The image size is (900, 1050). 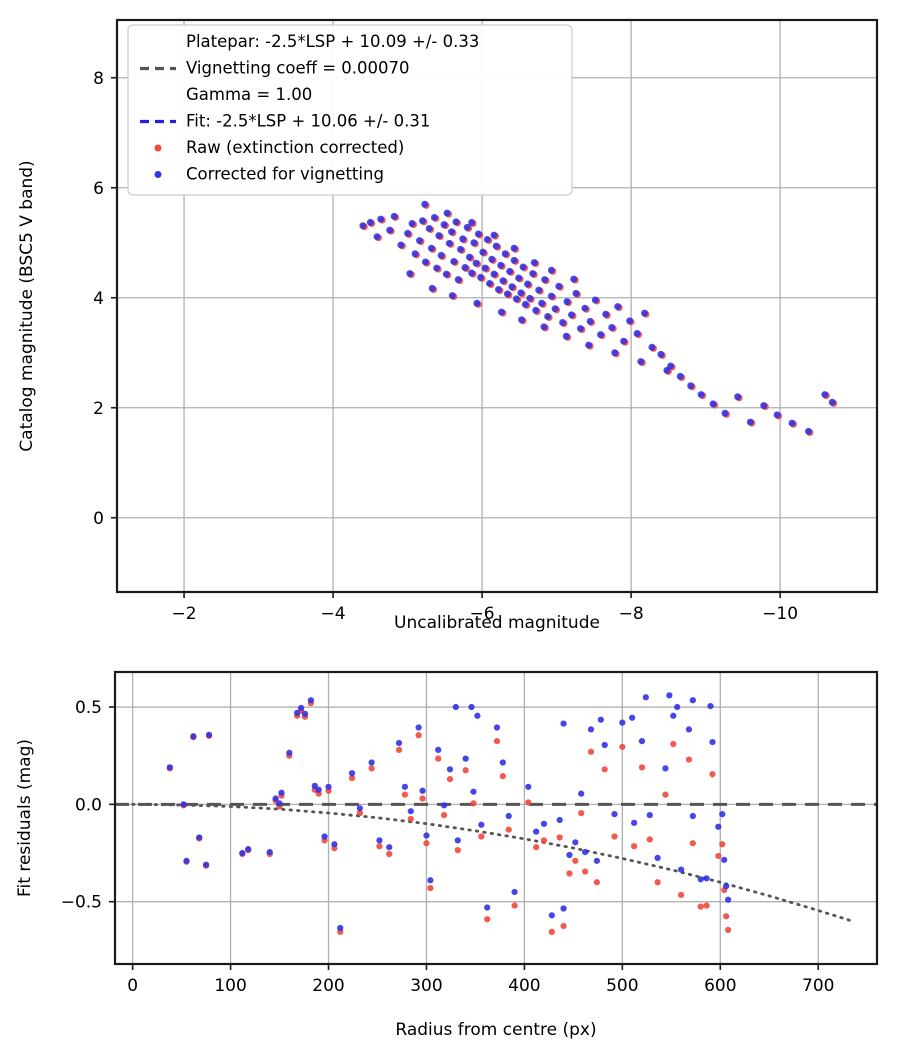 I want to click on bottom-xtick-label: 0, so click(x=132, y=986).